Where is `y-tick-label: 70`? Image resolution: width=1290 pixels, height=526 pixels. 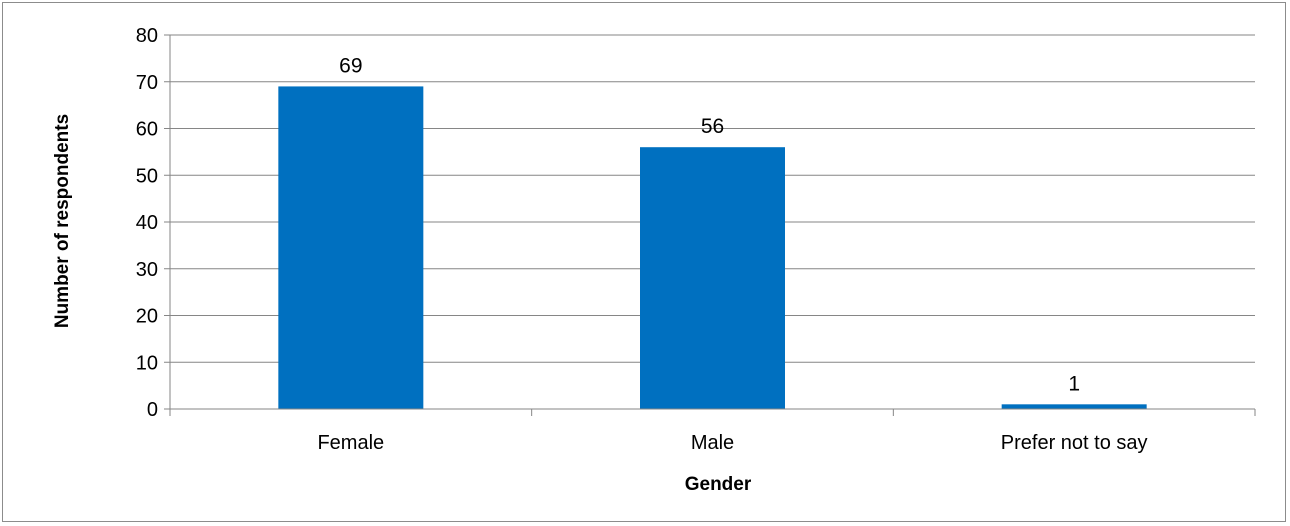
y-tick-label: 70 is located at coordinates (147, 83).